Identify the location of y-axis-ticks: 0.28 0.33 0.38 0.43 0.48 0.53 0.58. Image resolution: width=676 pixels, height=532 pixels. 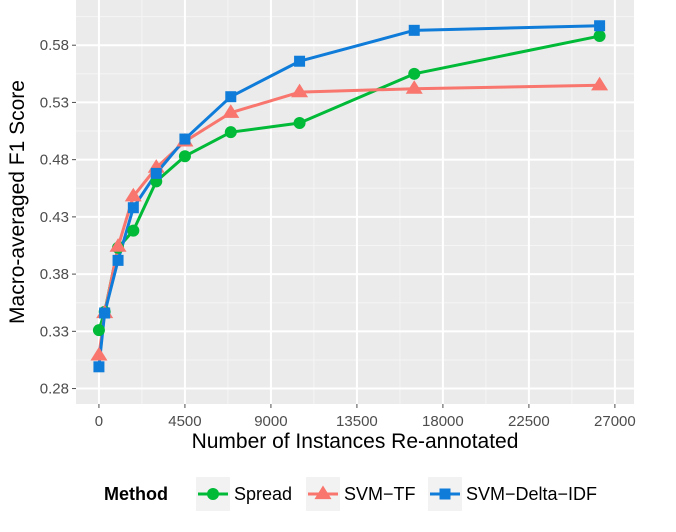
(58, 217).